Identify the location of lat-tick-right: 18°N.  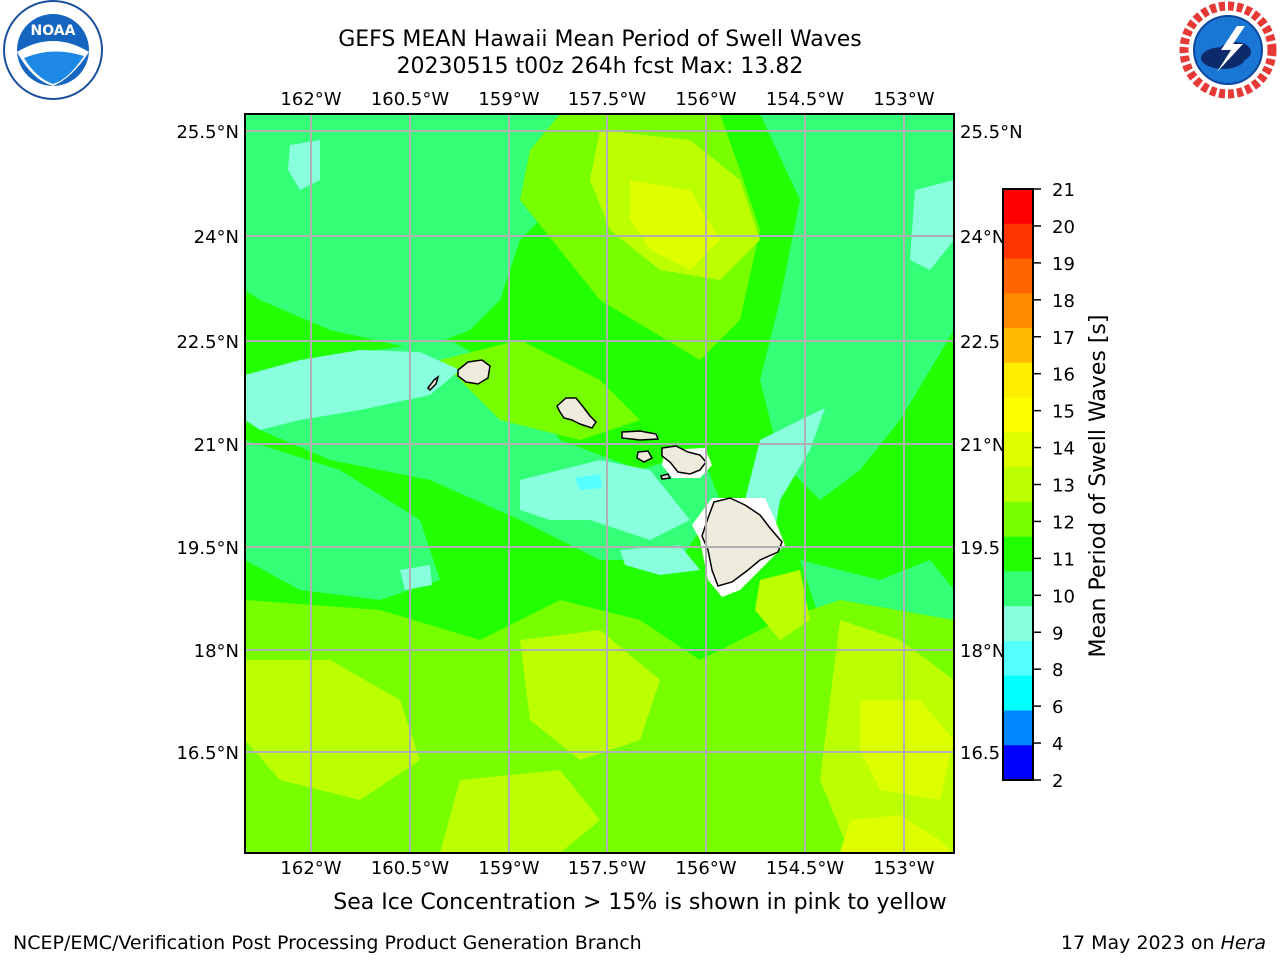
(982, 651).